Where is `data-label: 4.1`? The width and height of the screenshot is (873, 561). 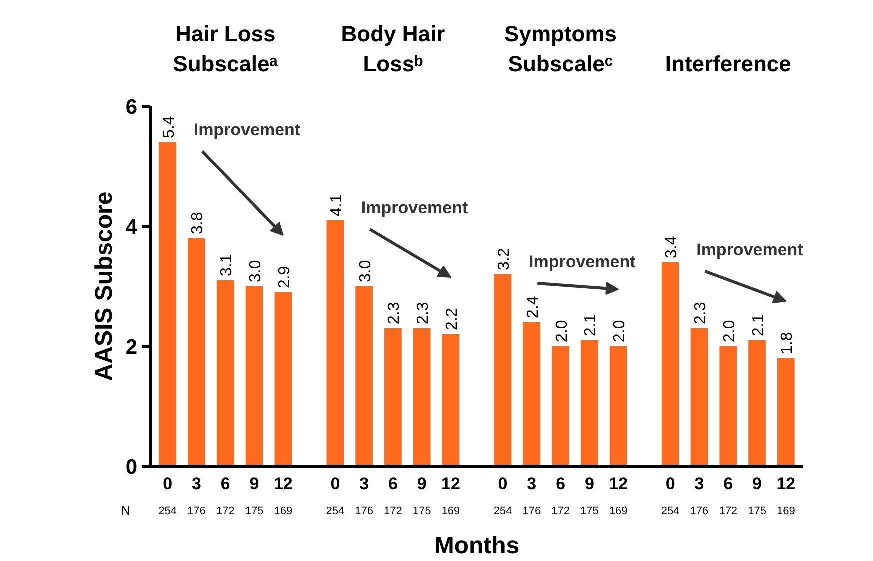 data-label: 4.1 is located at coordinates (337, 205).